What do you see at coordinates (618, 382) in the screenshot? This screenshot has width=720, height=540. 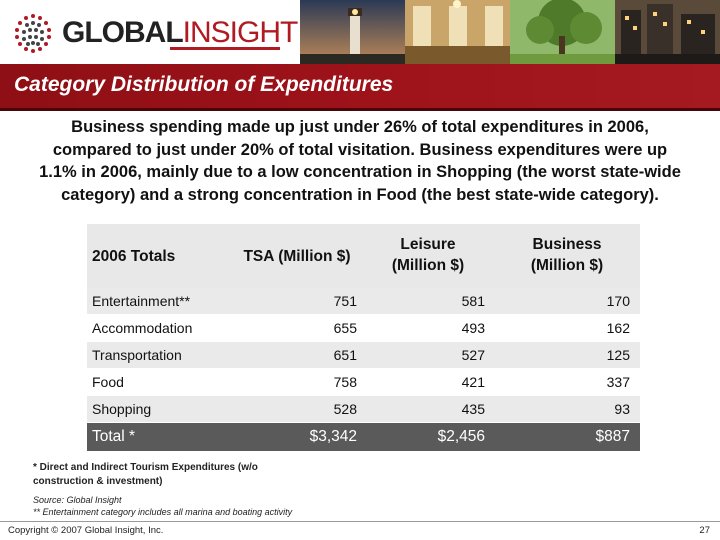 I see `business-value: 337` at bounding box center [618, 382].